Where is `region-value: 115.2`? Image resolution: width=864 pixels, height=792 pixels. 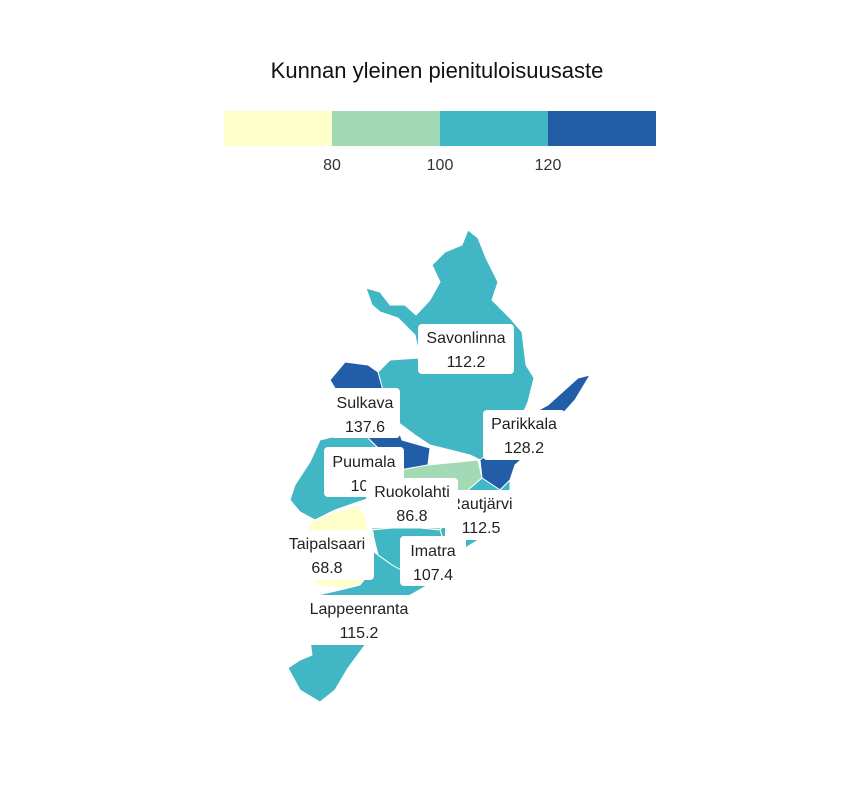
region-value: 115.2 is located at coordinates (359, 633).